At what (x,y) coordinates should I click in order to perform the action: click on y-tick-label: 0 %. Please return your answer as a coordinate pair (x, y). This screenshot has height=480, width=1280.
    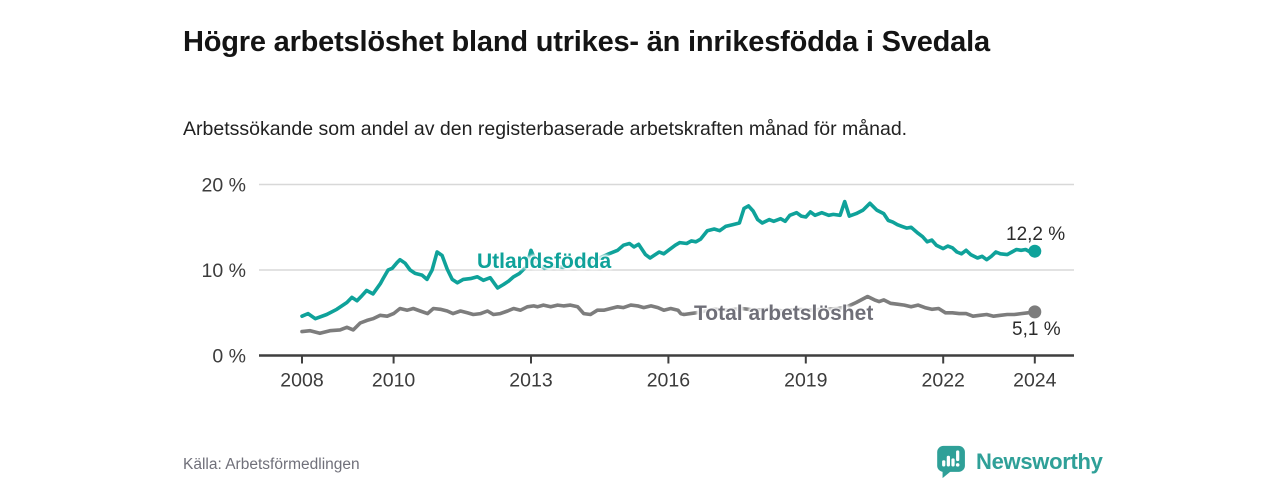
    Looking at the image, I should click on (229, 357).